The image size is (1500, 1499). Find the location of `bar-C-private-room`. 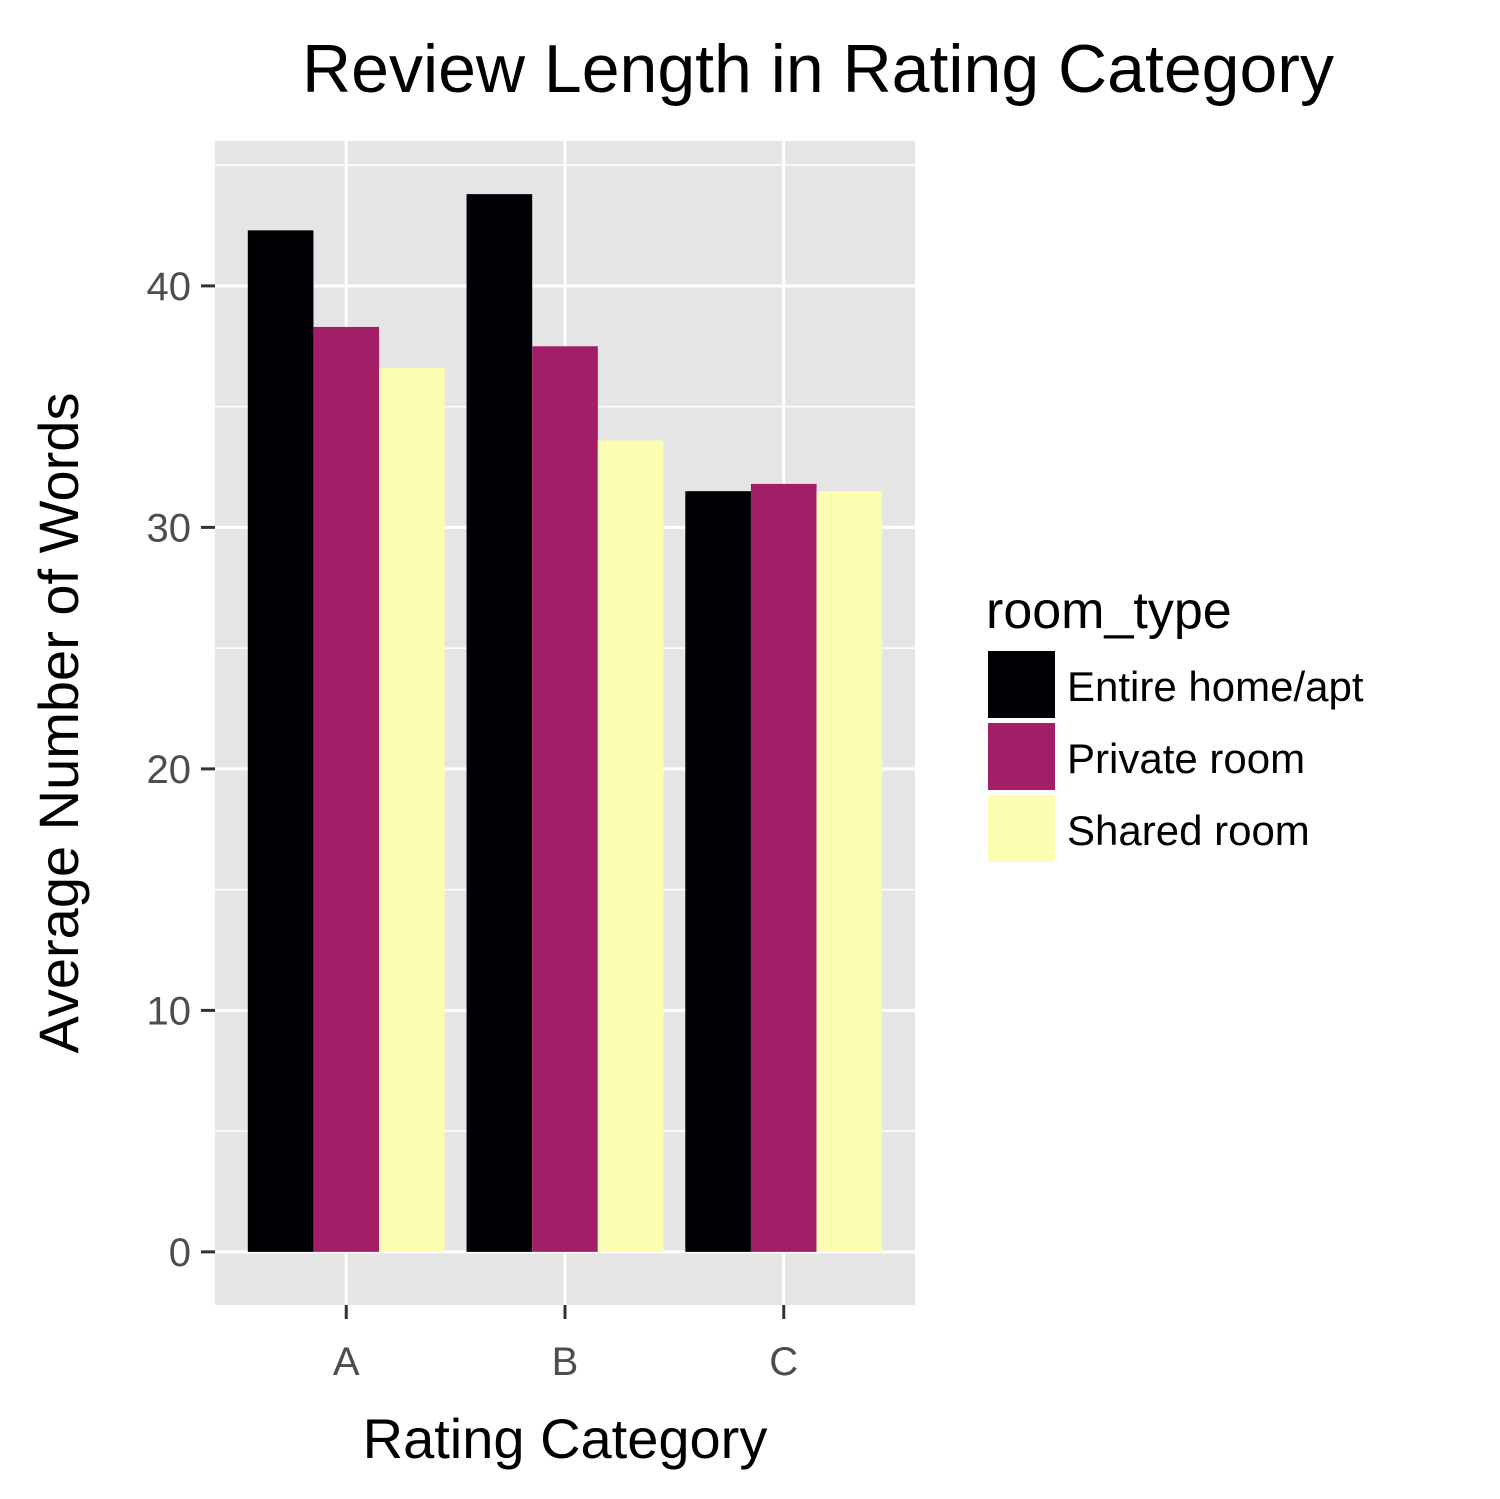

bar-C-private-room is located at coordinates (783, 867).